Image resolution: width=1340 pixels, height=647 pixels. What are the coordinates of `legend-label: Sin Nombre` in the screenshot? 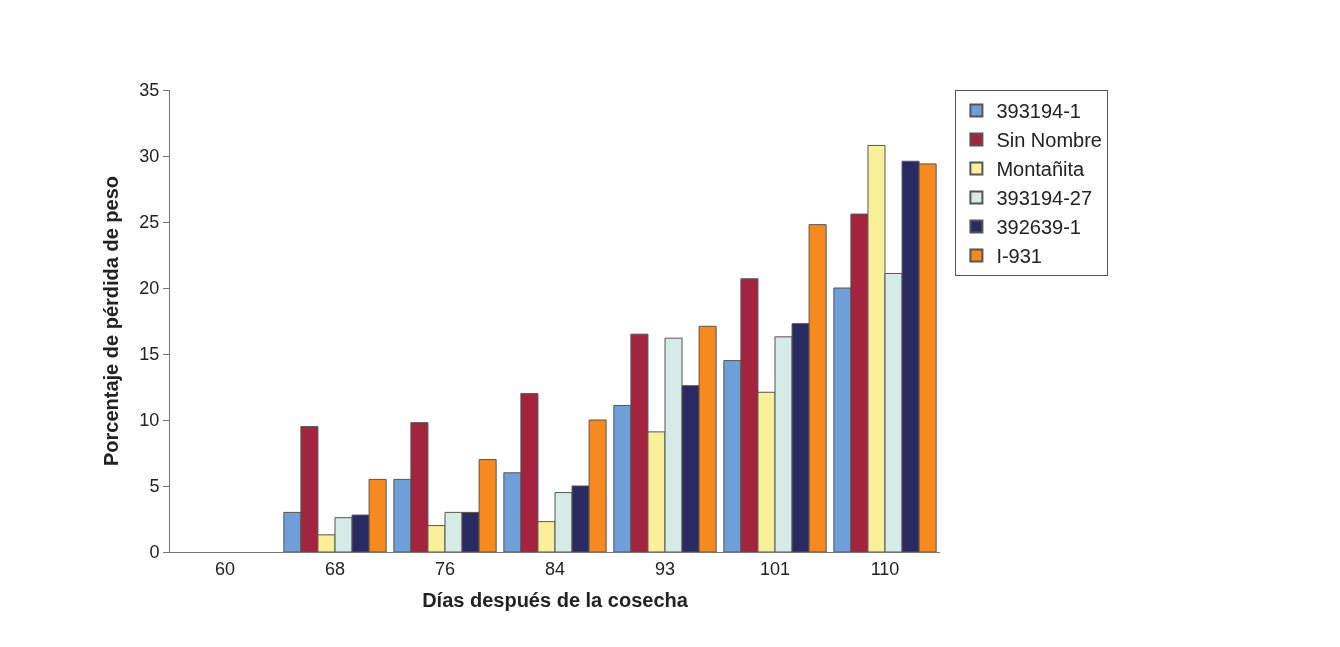 It's located at (1049, 140).